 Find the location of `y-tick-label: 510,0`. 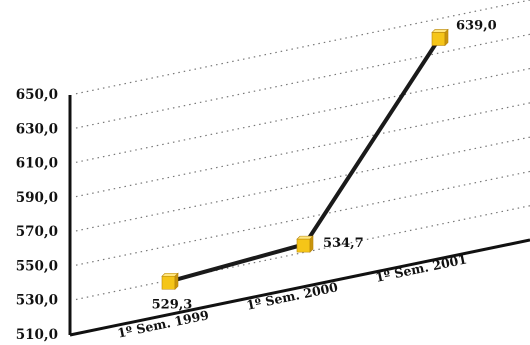

y-tick-label: 510,0 is located at coordinates (37, 335).